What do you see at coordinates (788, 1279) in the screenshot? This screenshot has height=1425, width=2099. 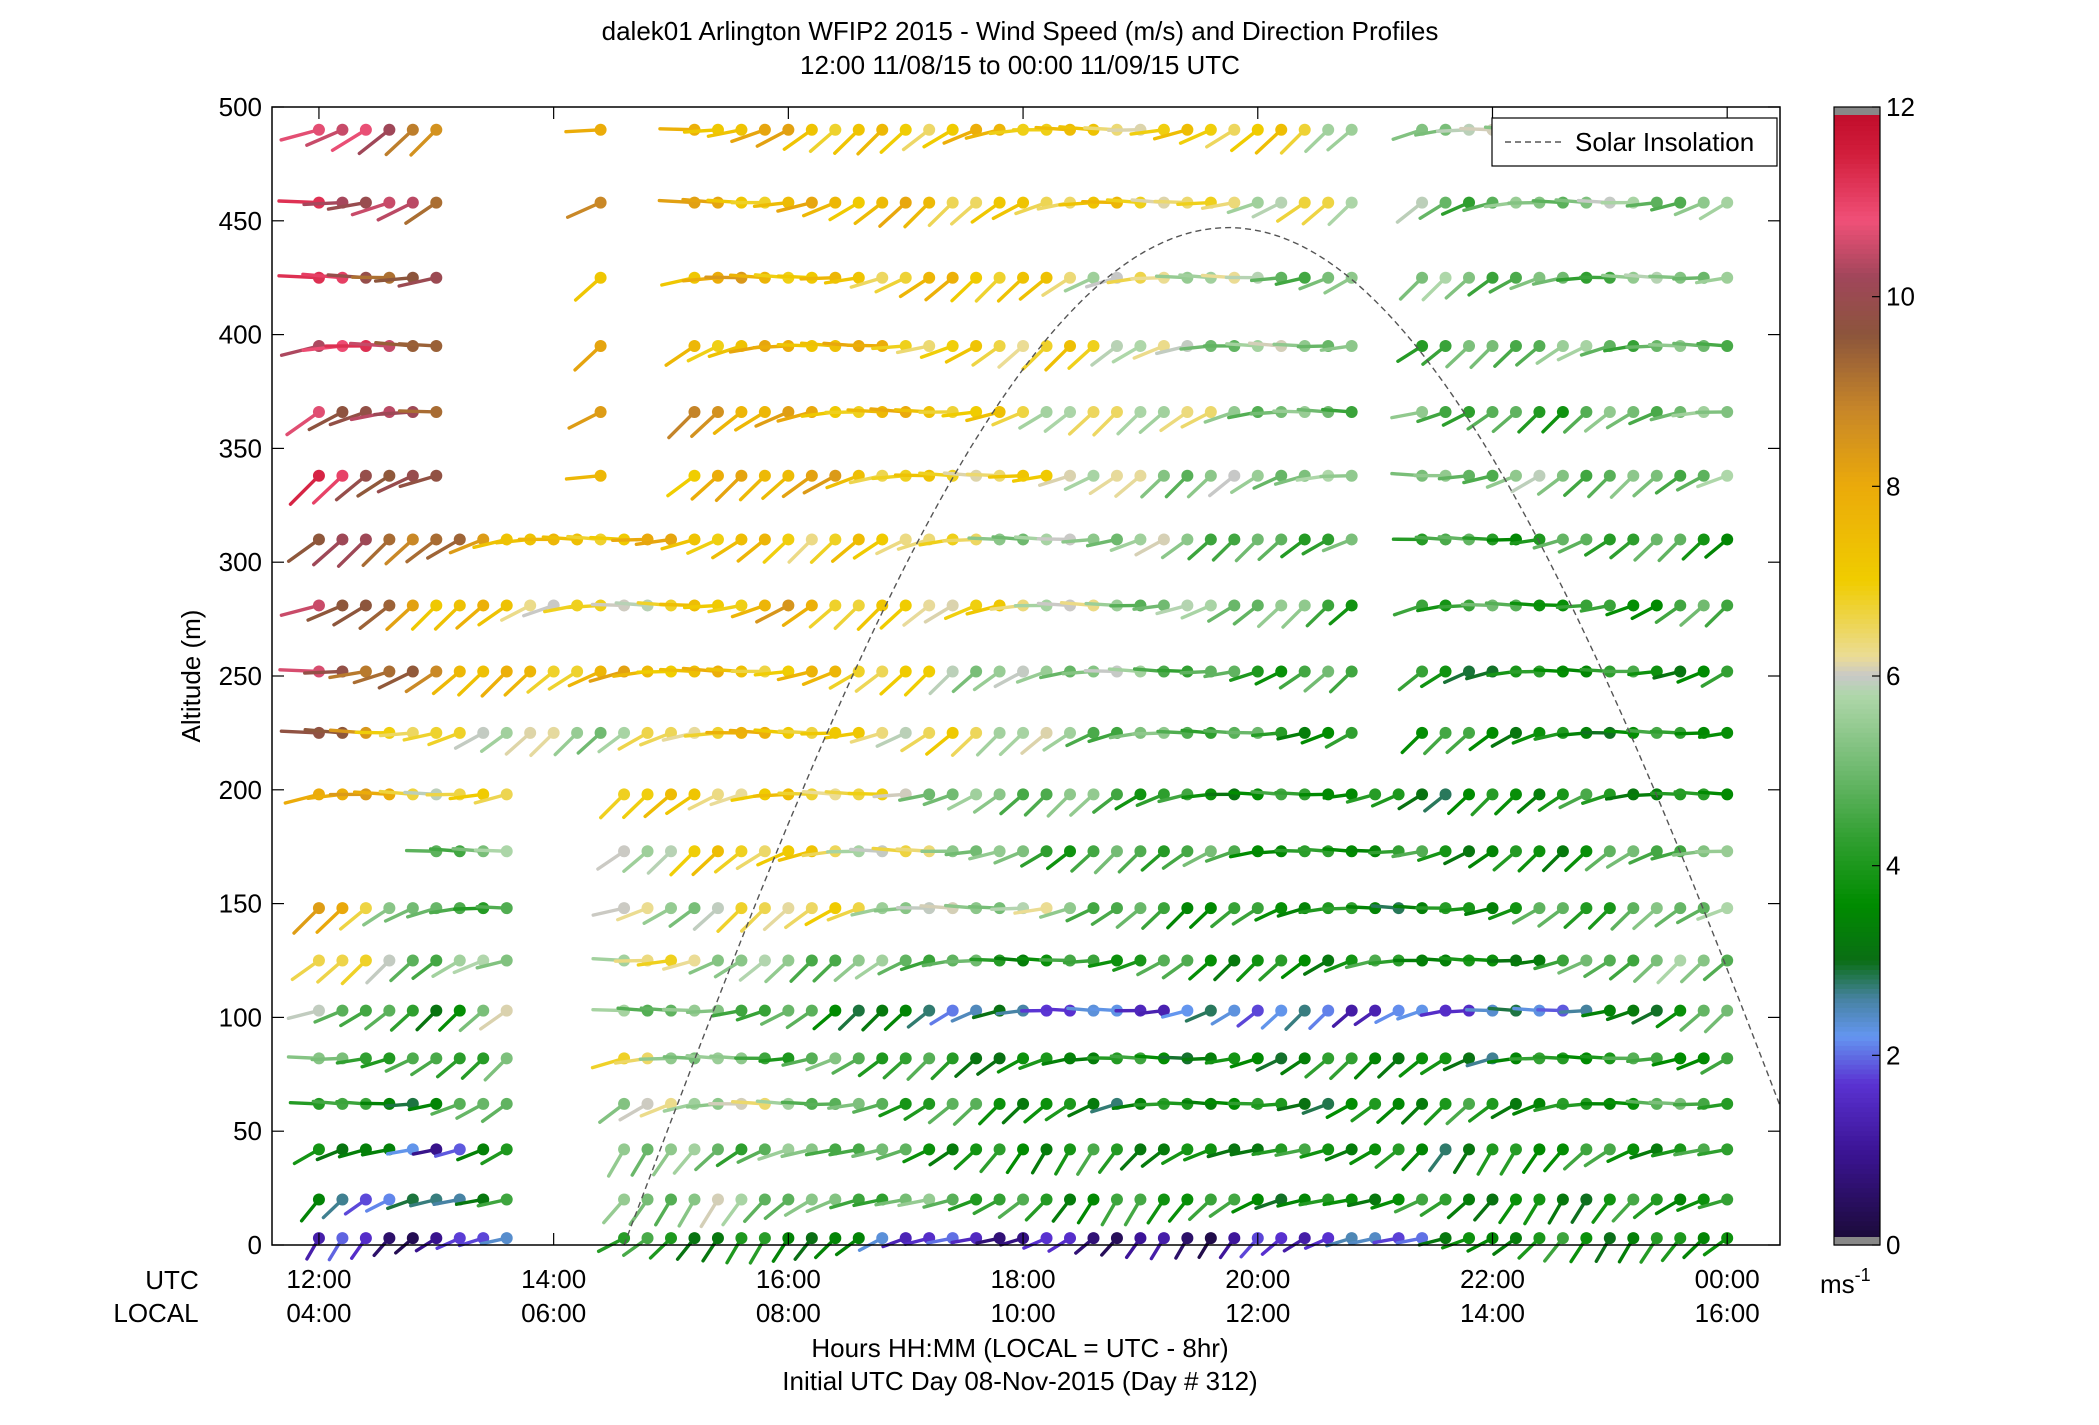 I see `x-tick-label-utc: 16:00` at bounding box center [788, 1279].